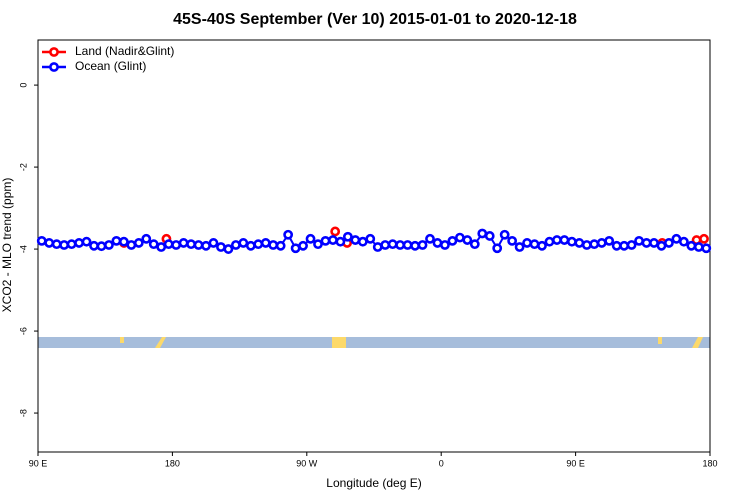  I want to click on y-axis-label: XCO2 - MLO trend (ppm), so click(7, 245).